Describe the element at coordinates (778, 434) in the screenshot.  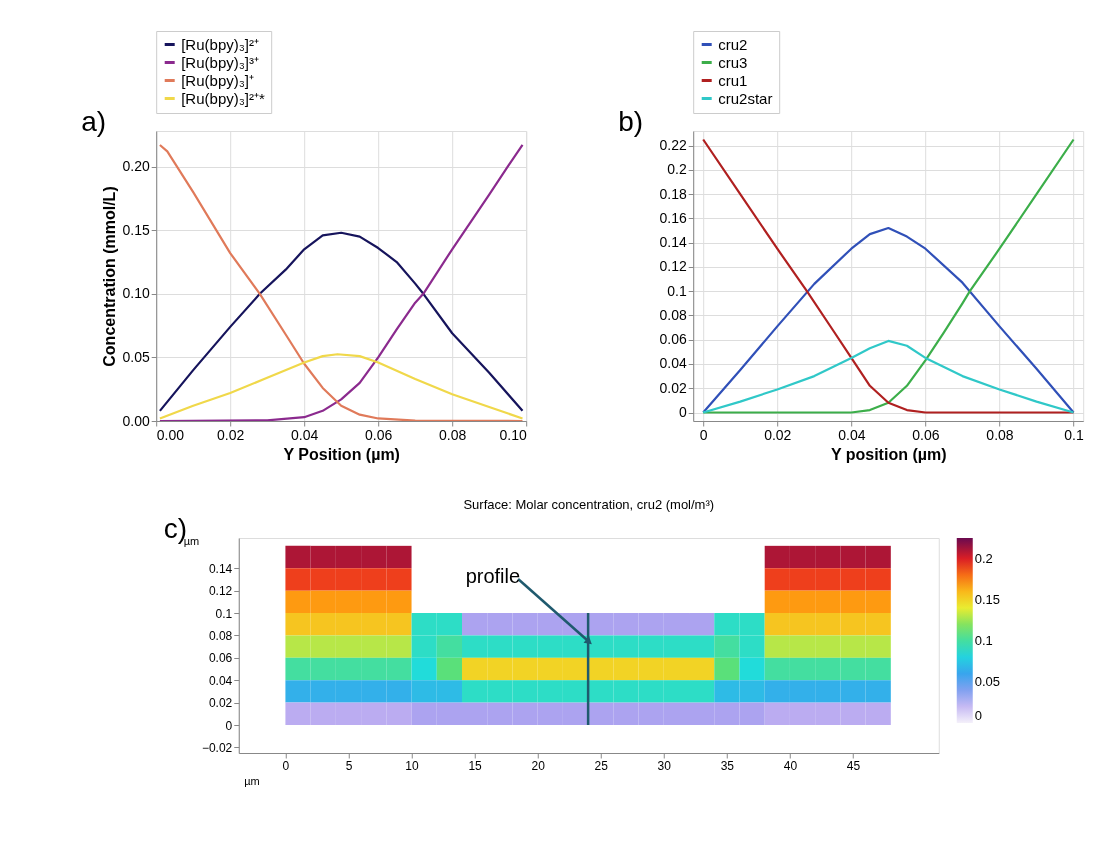
I see `x-tick-label: 0.02` at that location.